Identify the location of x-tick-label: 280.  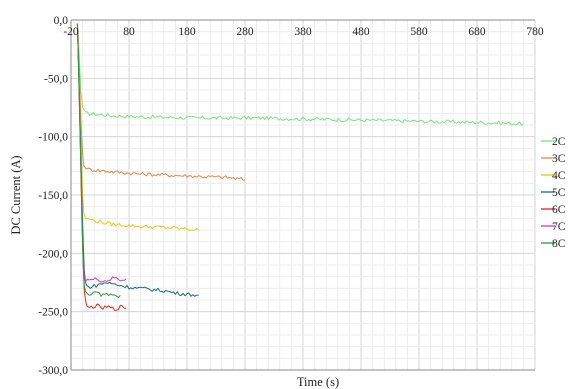
(245, 32).